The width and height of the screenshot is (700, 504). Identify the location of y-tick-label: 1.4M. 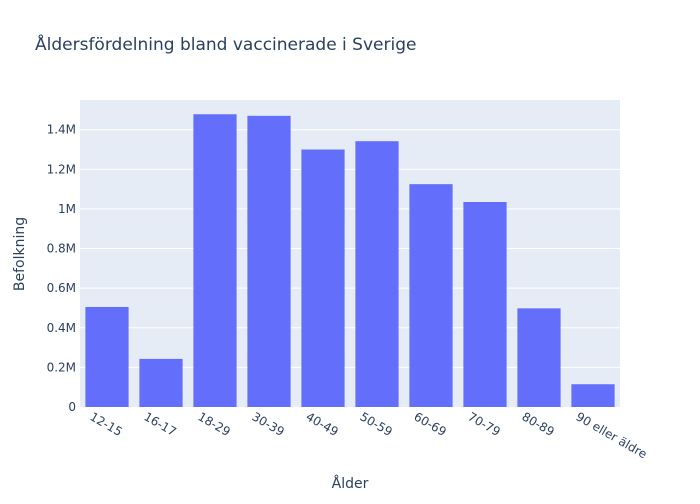
(61, 130).